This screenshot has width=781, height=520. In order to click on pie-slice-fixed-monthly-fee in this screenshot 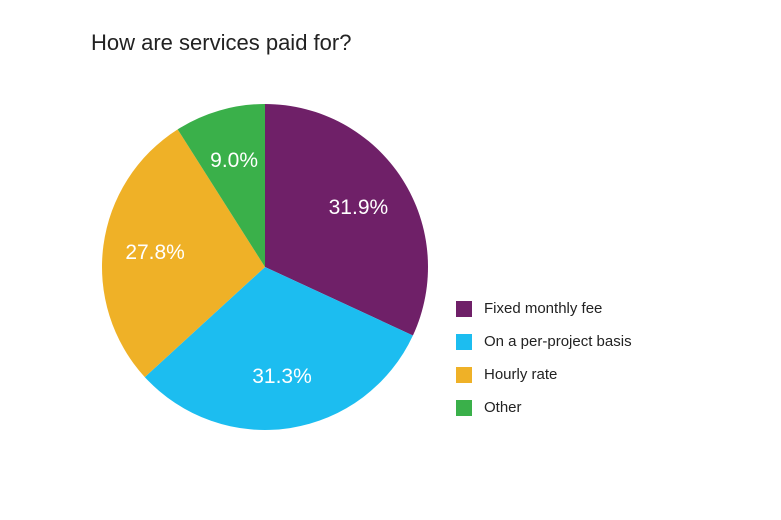, I will do `click(346, 220)`.